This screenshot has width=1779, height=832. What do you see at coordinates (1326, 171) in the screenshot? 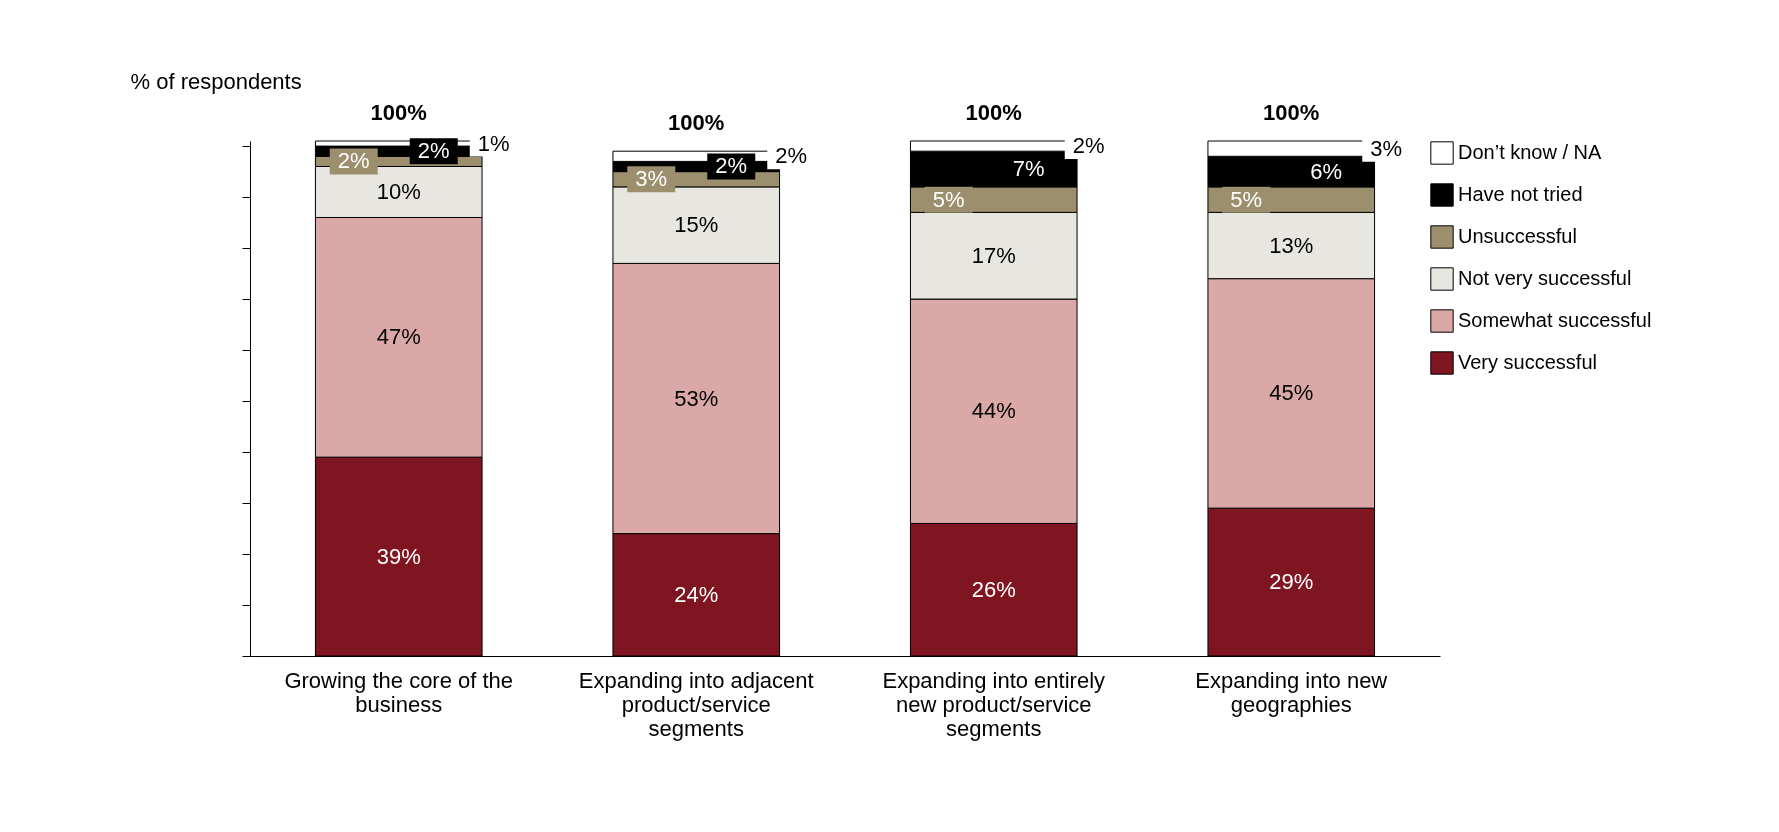
I see `data-label: 6%` at bounding box center [1326, 171].